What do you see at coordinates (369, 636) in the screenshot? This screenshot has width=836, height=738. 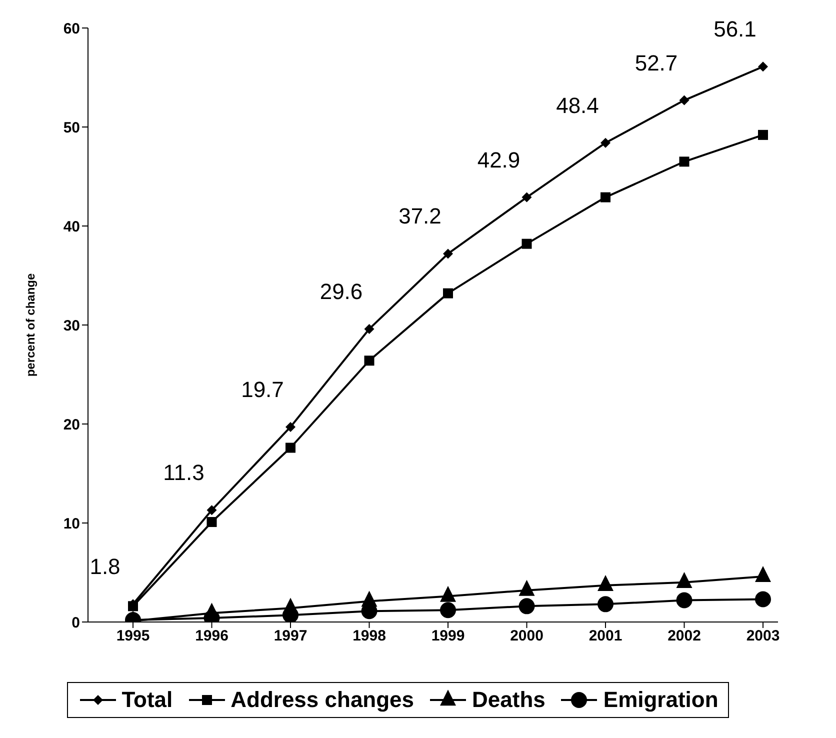 I see `x-tick-label: 1998` at bounding box center [369, 636].